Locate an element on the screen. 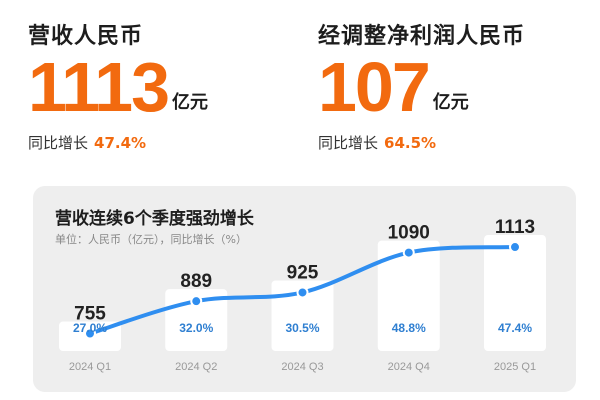 Image resolution: width=600 pixels, height=400 pixels. value-label: 755 is located at coordinates (90, 314).